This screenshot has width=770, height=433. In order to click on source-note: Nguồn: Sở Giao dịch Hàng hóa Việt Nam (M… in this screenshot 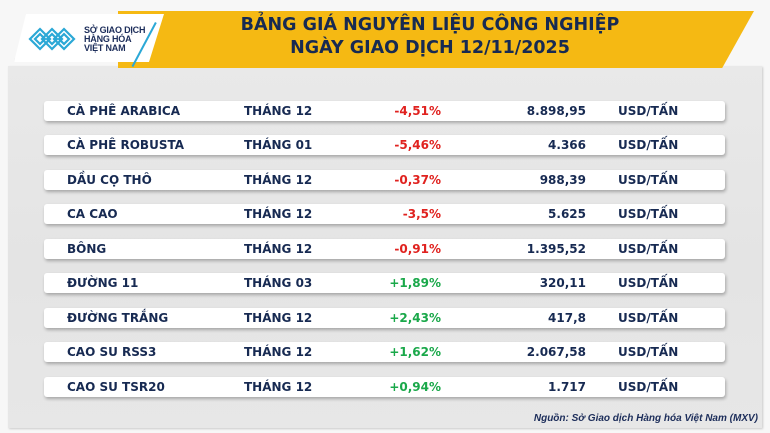, I will do `click(645, 418)`.